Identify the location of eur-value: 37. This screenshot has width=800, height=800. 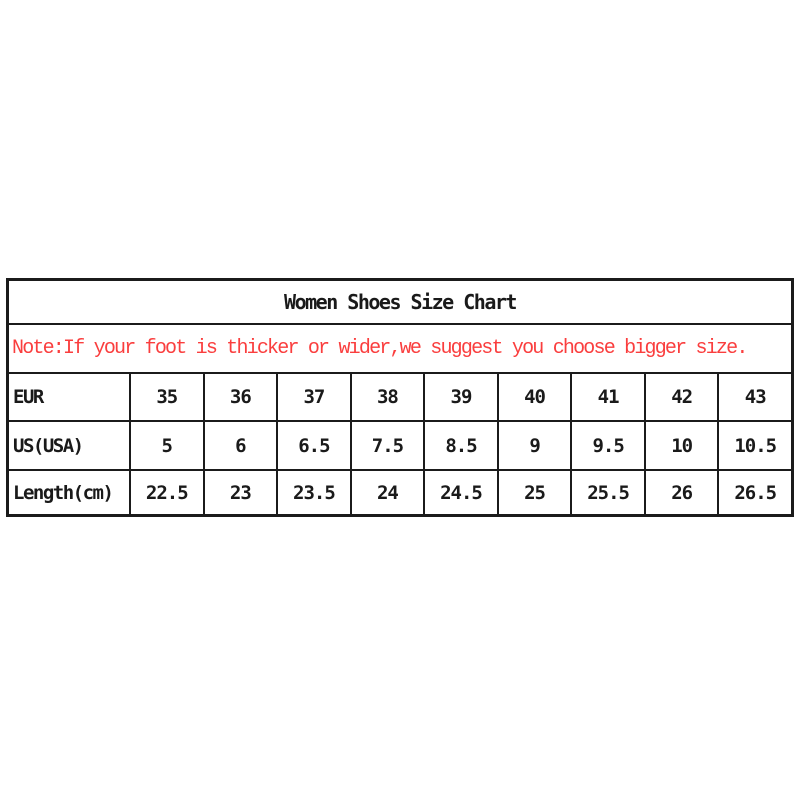
(314, 397).